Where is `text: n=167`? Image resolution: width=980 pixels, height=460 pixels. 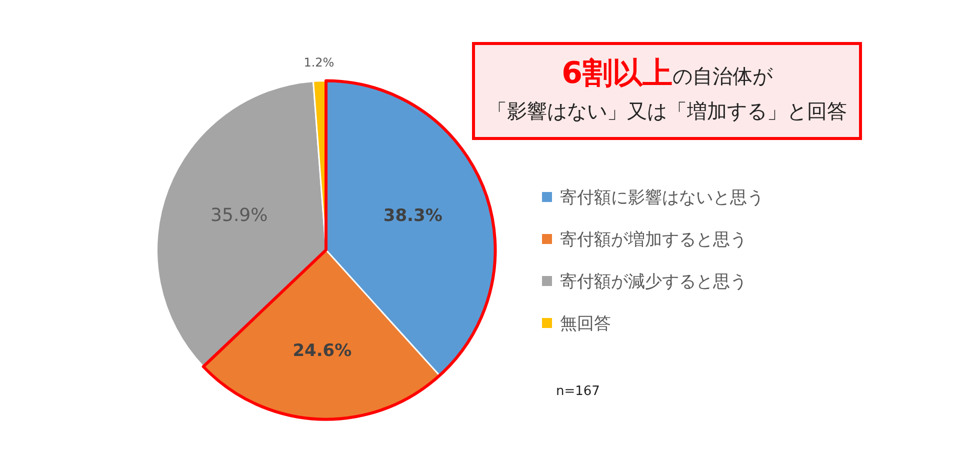 text: n=167 is located at coordinates (578, 391).